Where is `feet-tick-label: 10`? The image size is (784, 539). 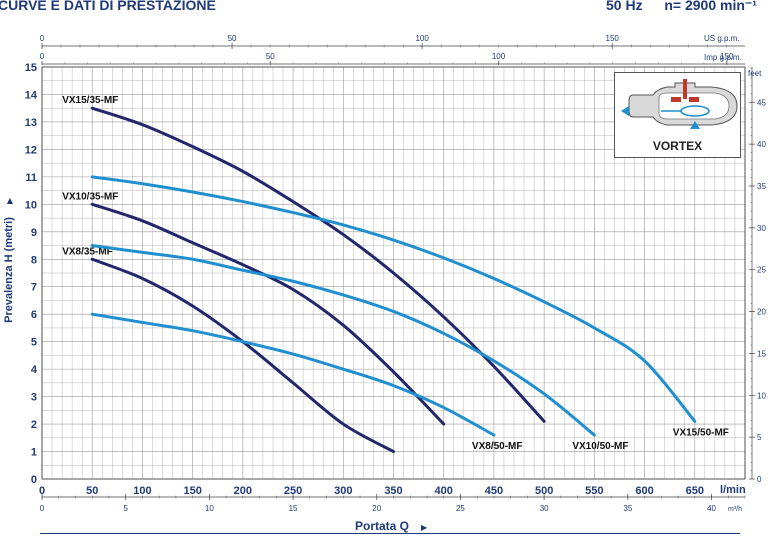
feet-tick-label: 10 is located at coordinates (761, 395).